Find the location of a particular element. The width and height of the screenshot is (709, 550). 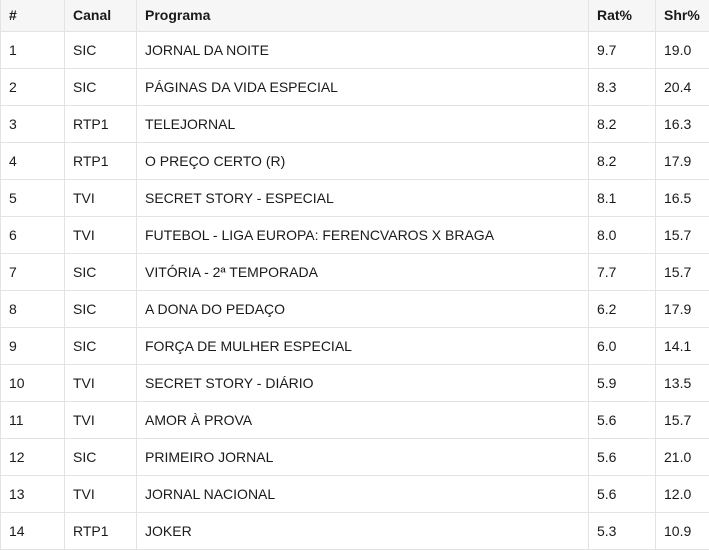

cell-rating: 6.0 is located at coordinates (622, 345).